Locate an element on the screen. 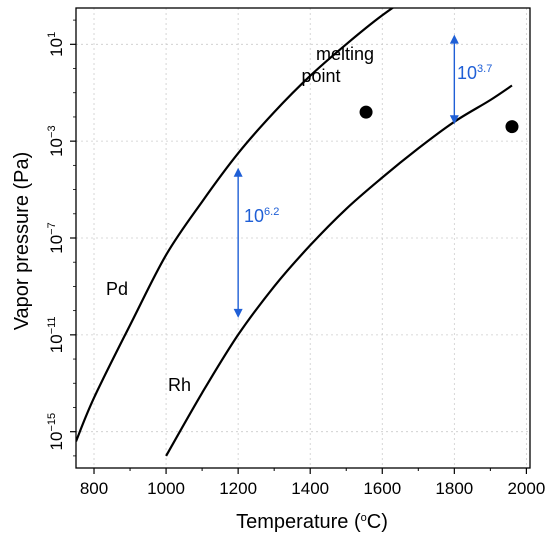 The width and height of the screenshot is (550, 540). y-tick-label-1: 10−3 is located at coordinates (56, 140).